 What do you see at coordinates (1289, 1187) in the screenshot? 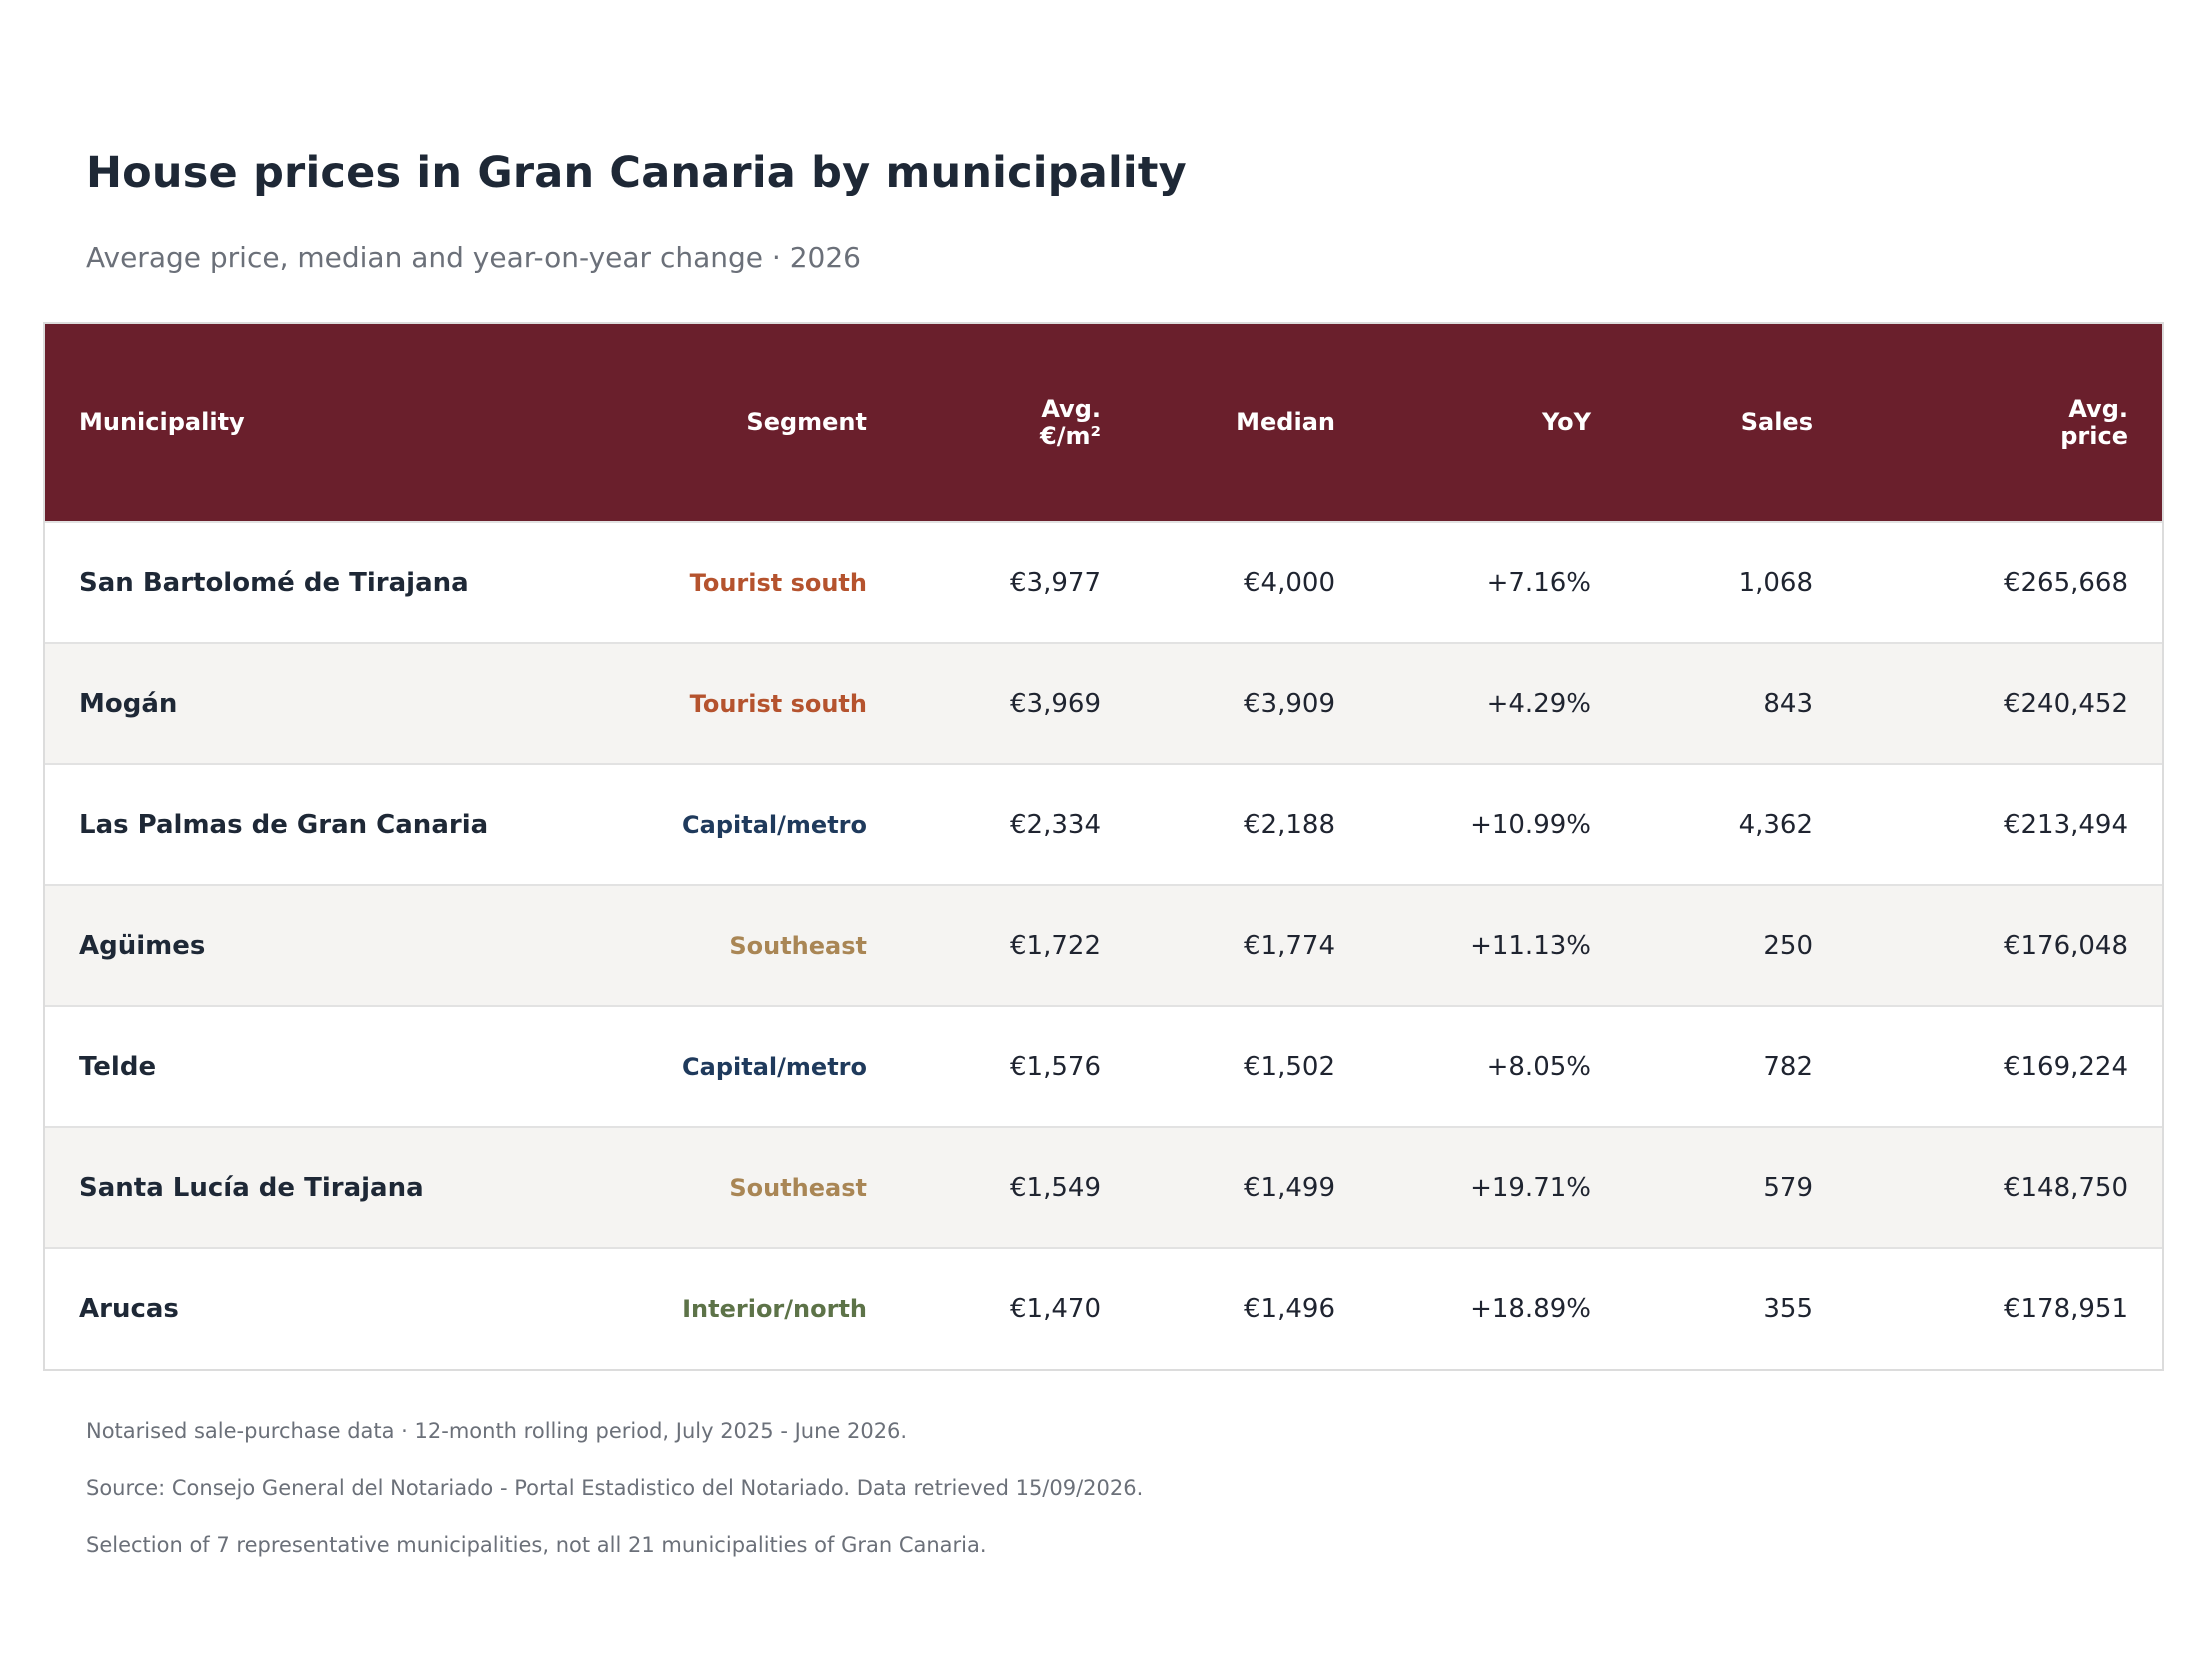
I see `cell-median: €1,499` at bounding box center [1289, 1187].